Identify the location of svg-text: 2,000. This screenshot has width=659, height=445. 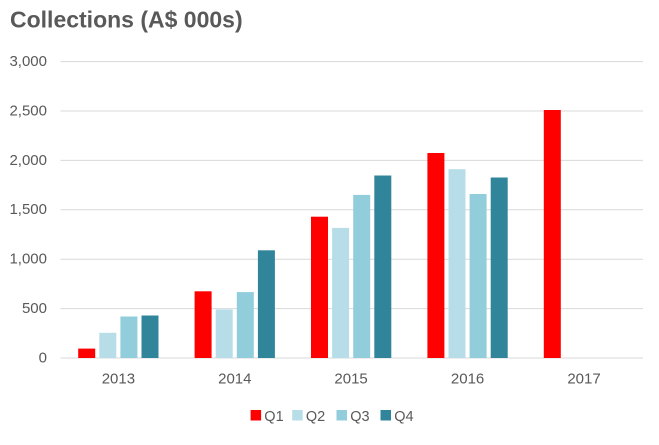
(28, 160).